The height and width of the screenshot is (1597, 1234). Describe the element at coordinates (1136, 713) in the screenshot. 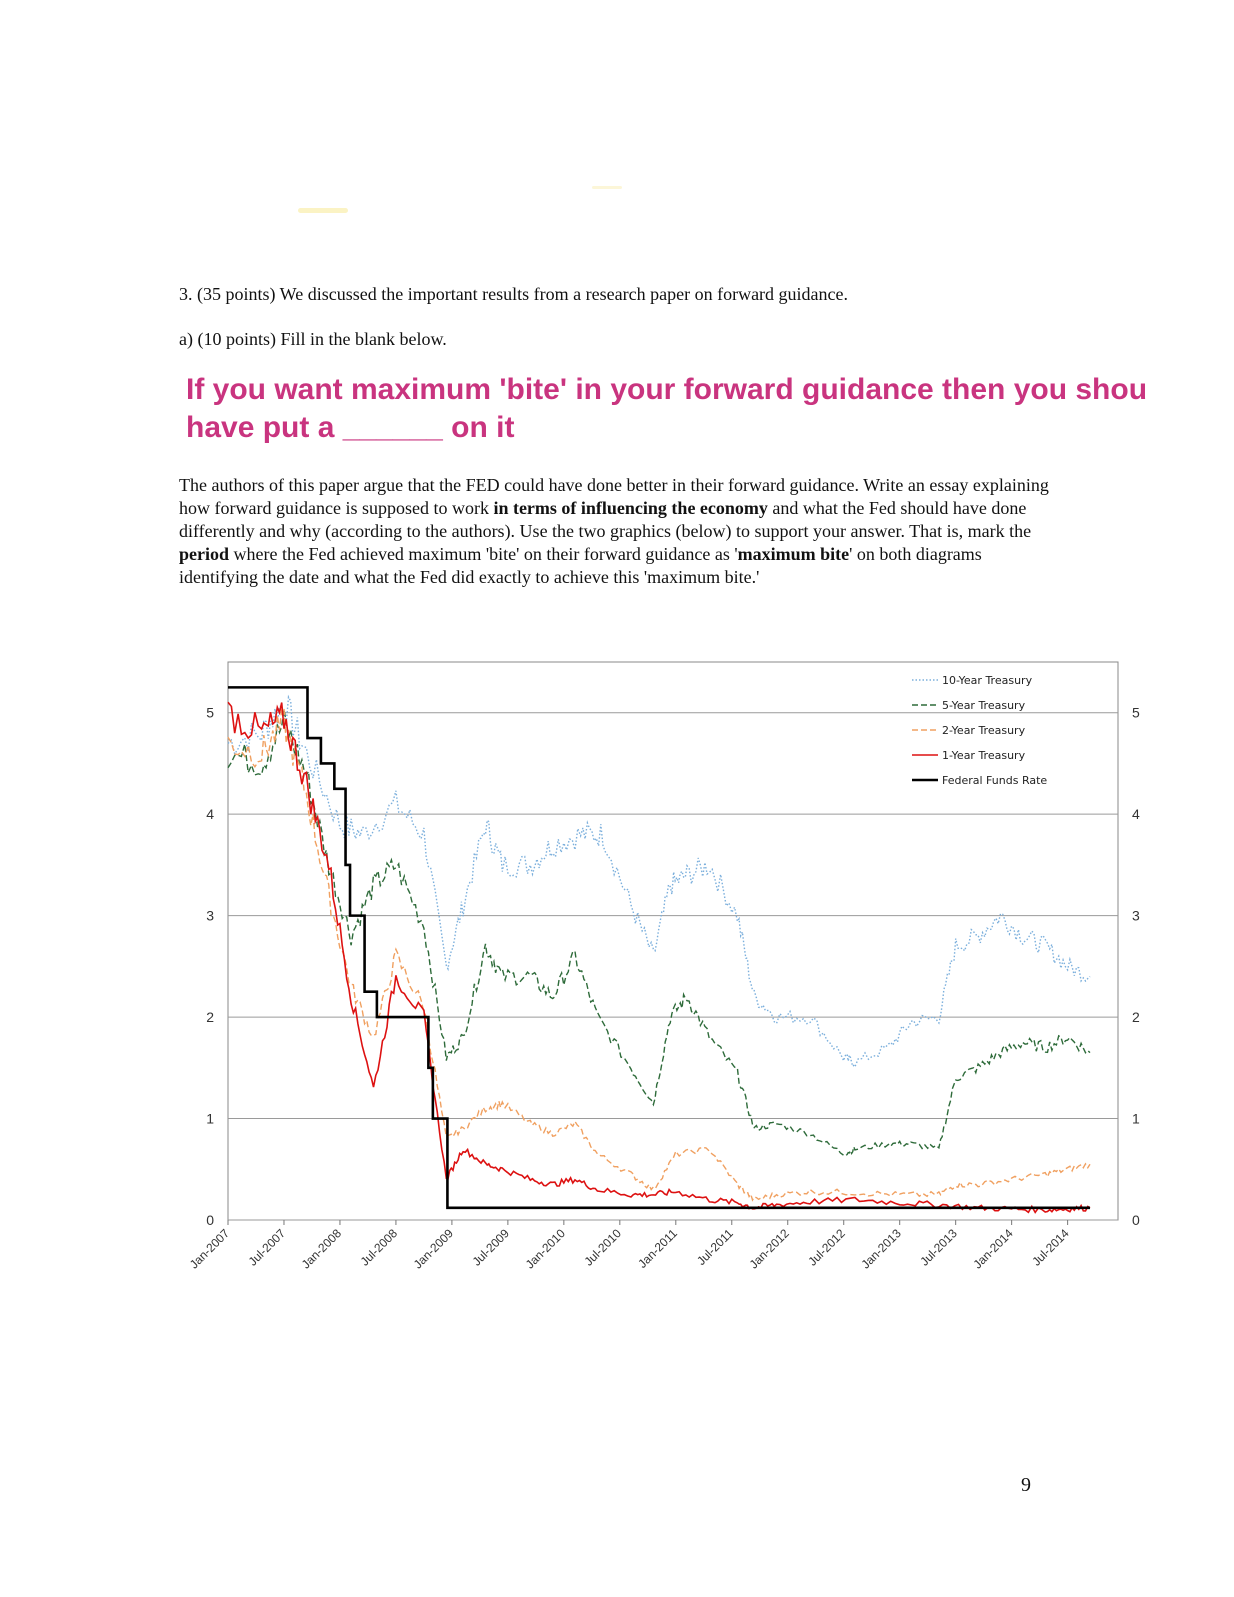

I see `y-tick-label-right: 5` at that location.